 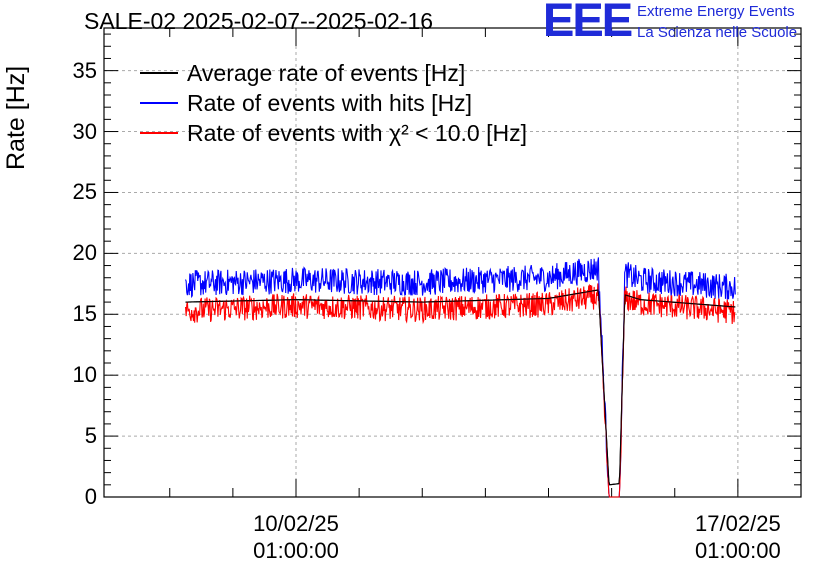 What do you see at coordinates (296, 537) in the screenshot?
I see `x-tick-label: 10/02/25 01:00:00` at bounding box center [296, 537].